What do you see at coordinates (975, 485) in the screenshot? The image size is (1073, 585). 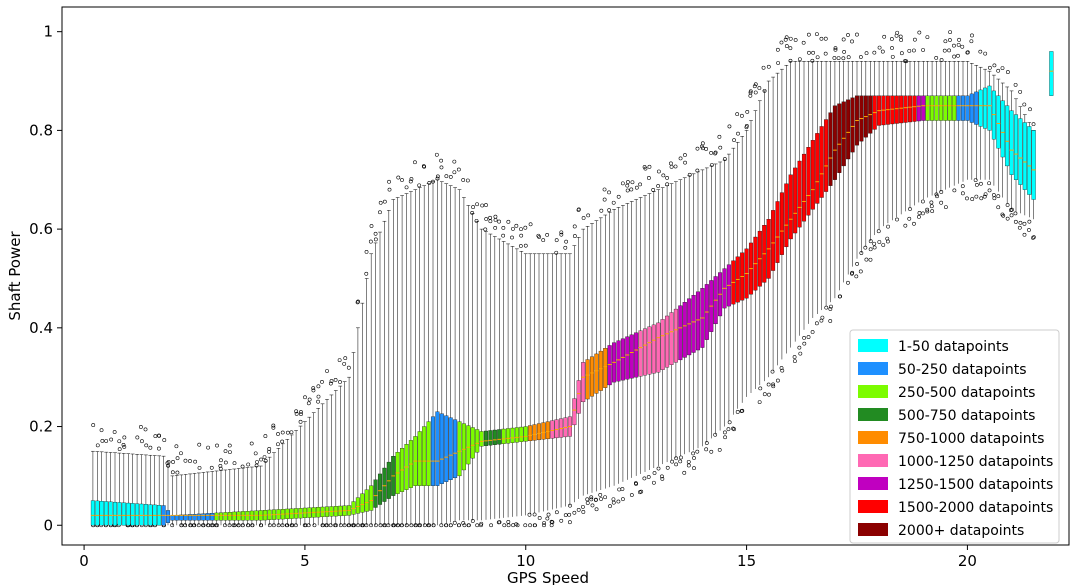 I see `legend-label: 1250-1500 datapoints` at bounding box center [975, 485].